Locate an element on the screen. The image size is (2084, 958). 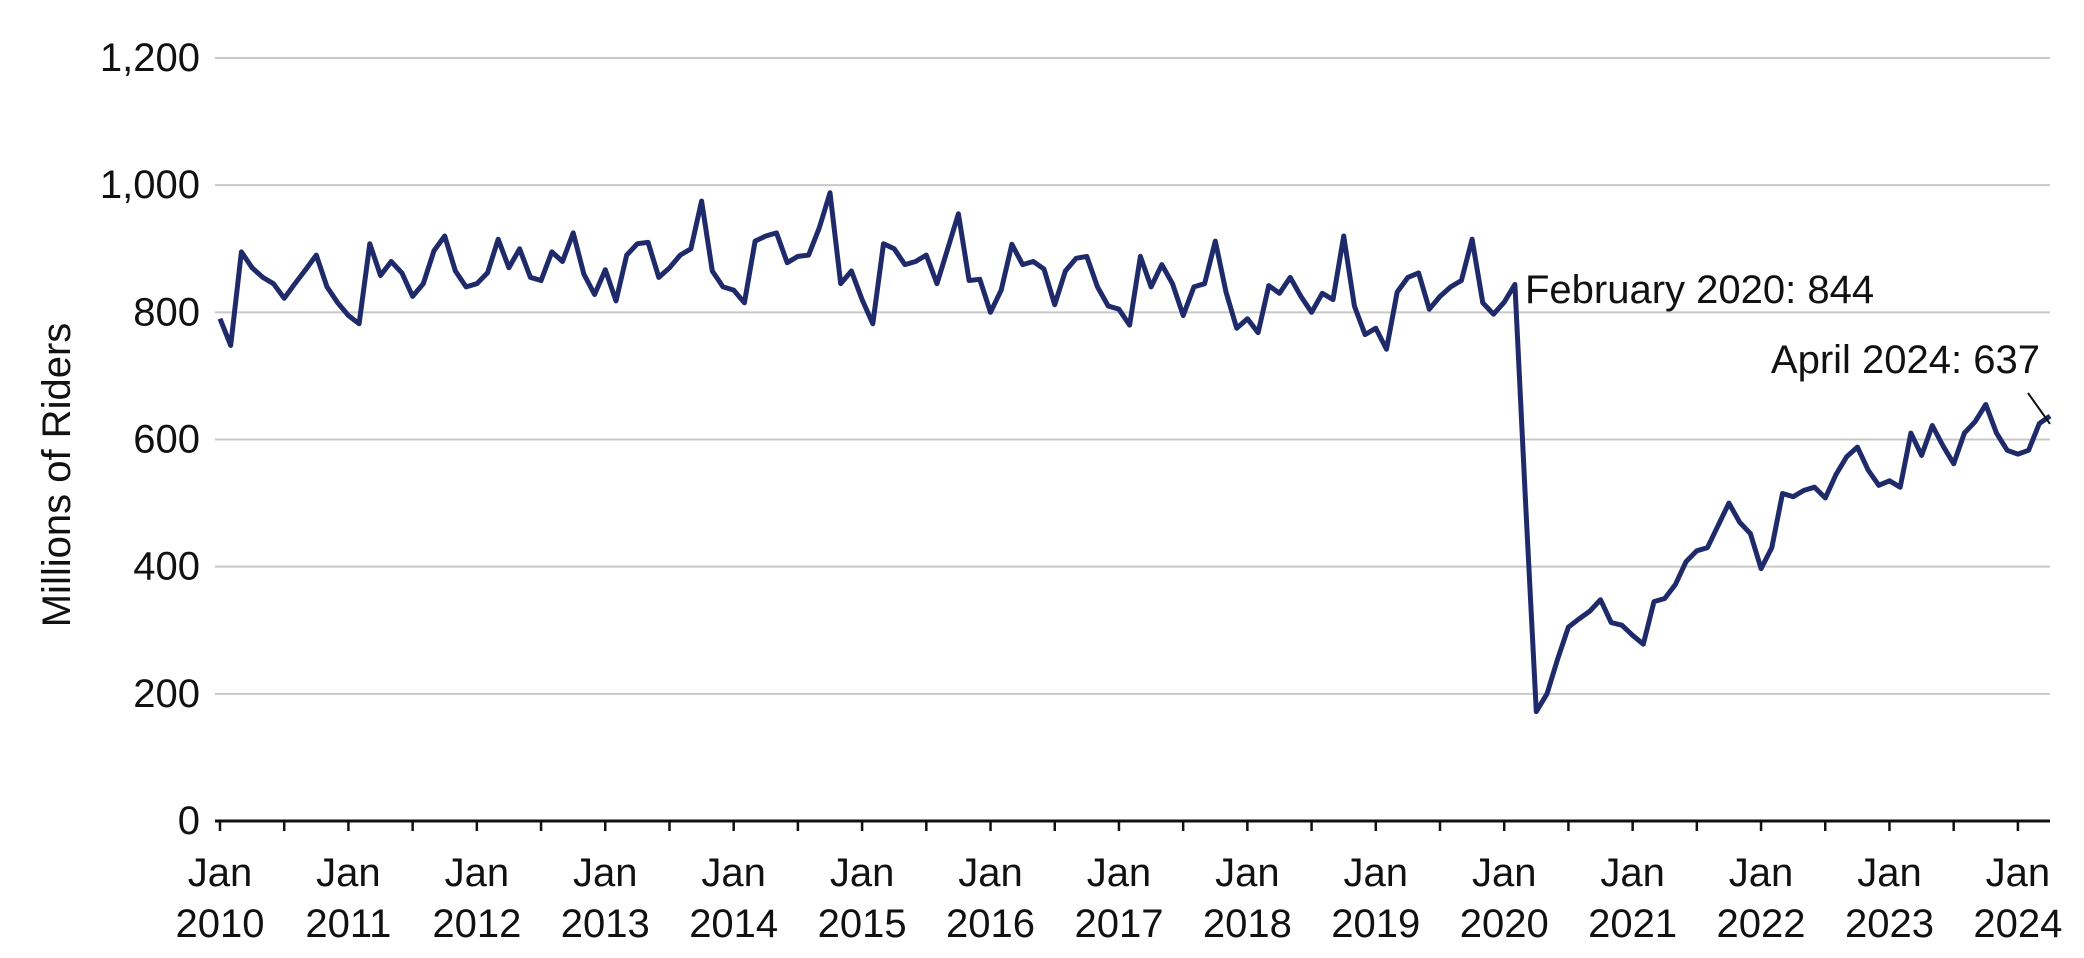
annotations: February 2020: 844 April 2024: 637 is located at coordinates (1788, 346).